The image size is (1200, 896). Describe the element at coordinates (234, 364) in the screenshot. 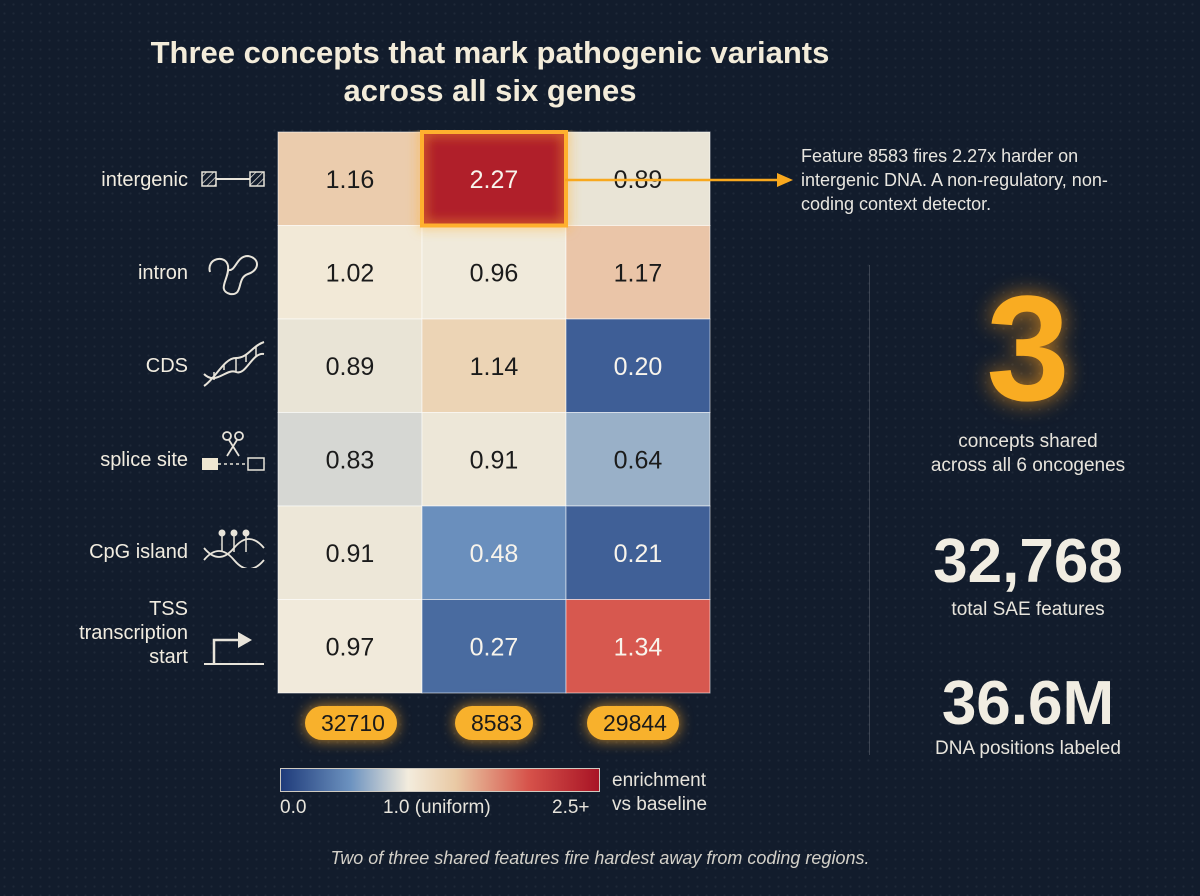

I see `dna-helix-icon` at that location.